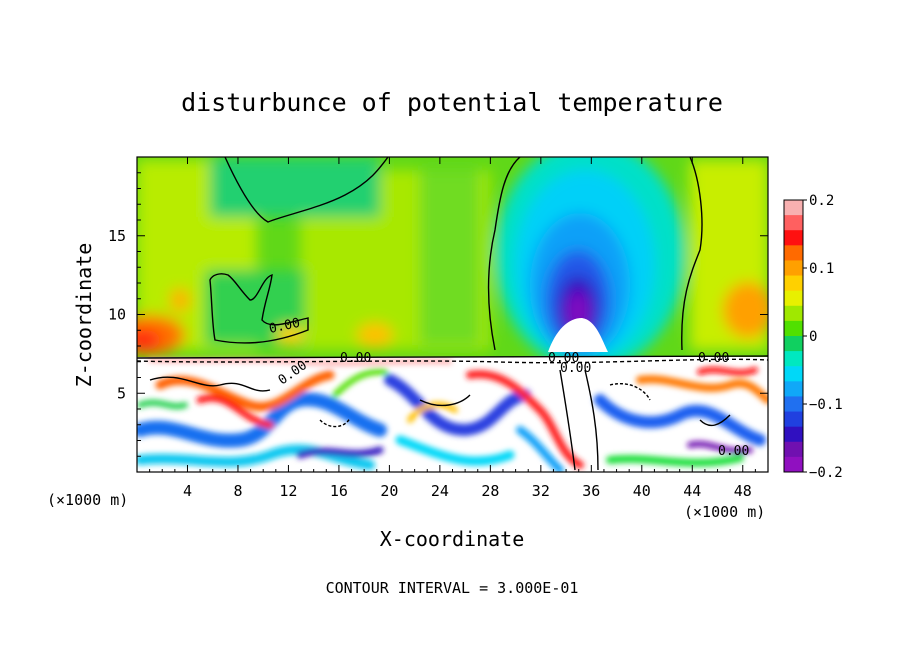 The image size is (904, 654). What do you see at coordinates (826, 405) in the screenshot?
I see `colorbar-tick-label: −0.1` at bounding box center [826, 405].